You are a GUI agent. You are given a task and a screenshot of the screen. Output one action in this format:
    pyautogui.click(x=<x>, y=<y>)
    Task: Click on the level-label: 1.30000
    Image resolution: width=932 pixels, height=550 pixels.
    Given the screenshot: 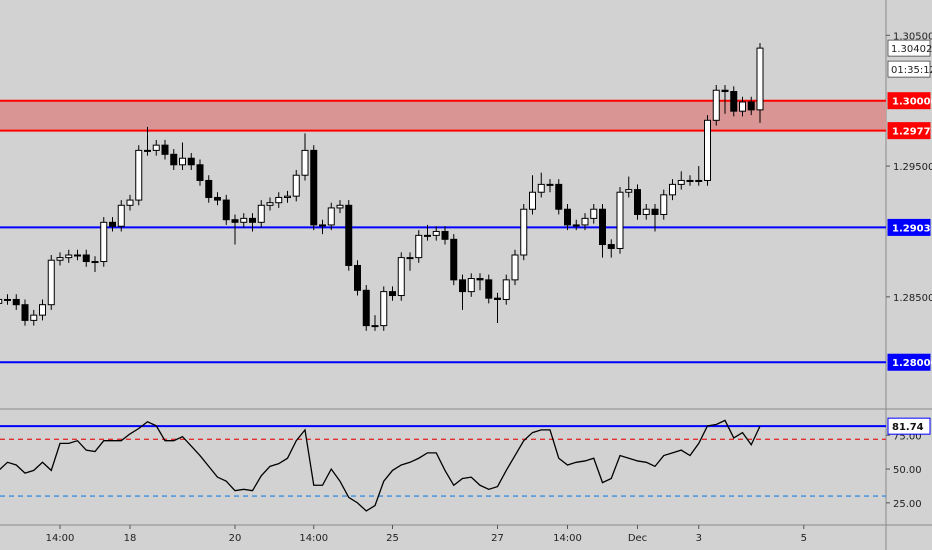 What is the action you would take?
    pyautogui.click(x=912, y=102)
    